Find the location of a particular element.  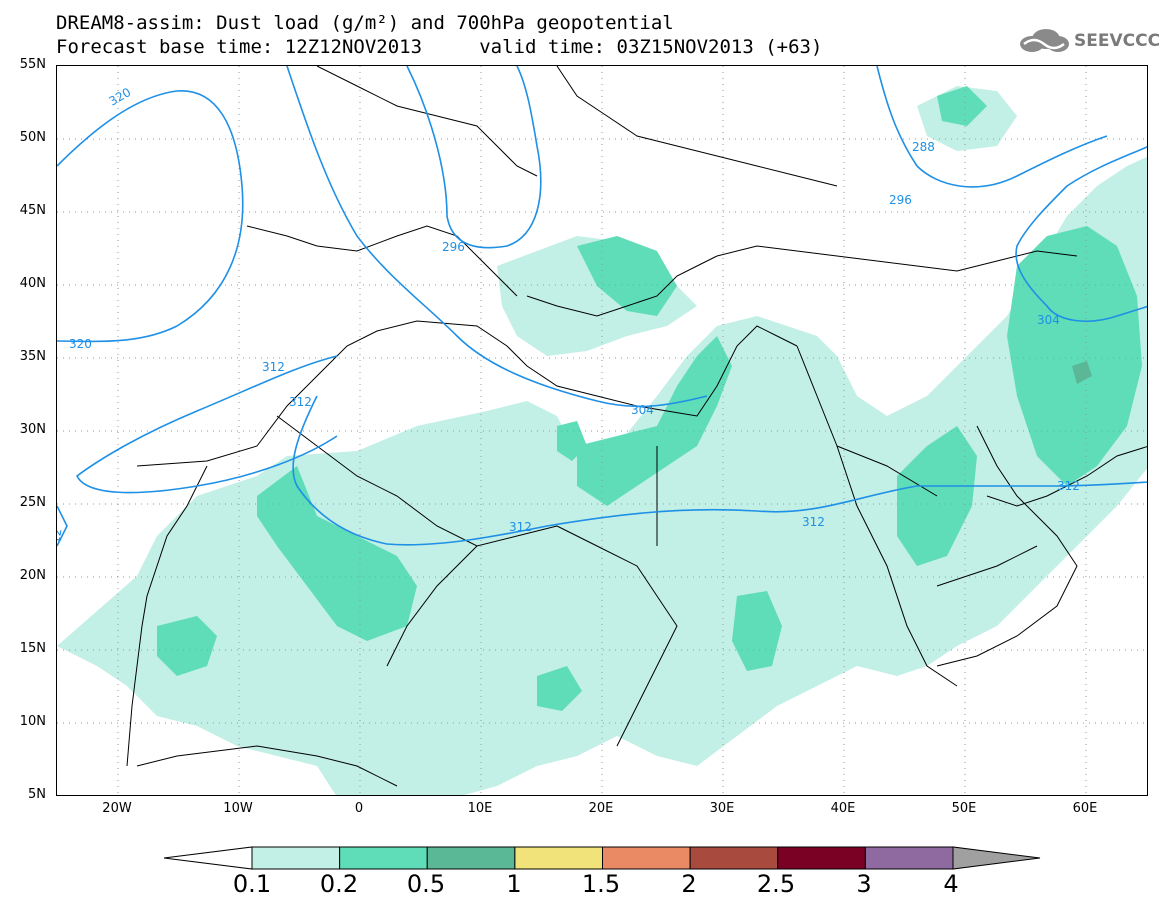

lon-label: 10E is located at coordinates (480, 808).